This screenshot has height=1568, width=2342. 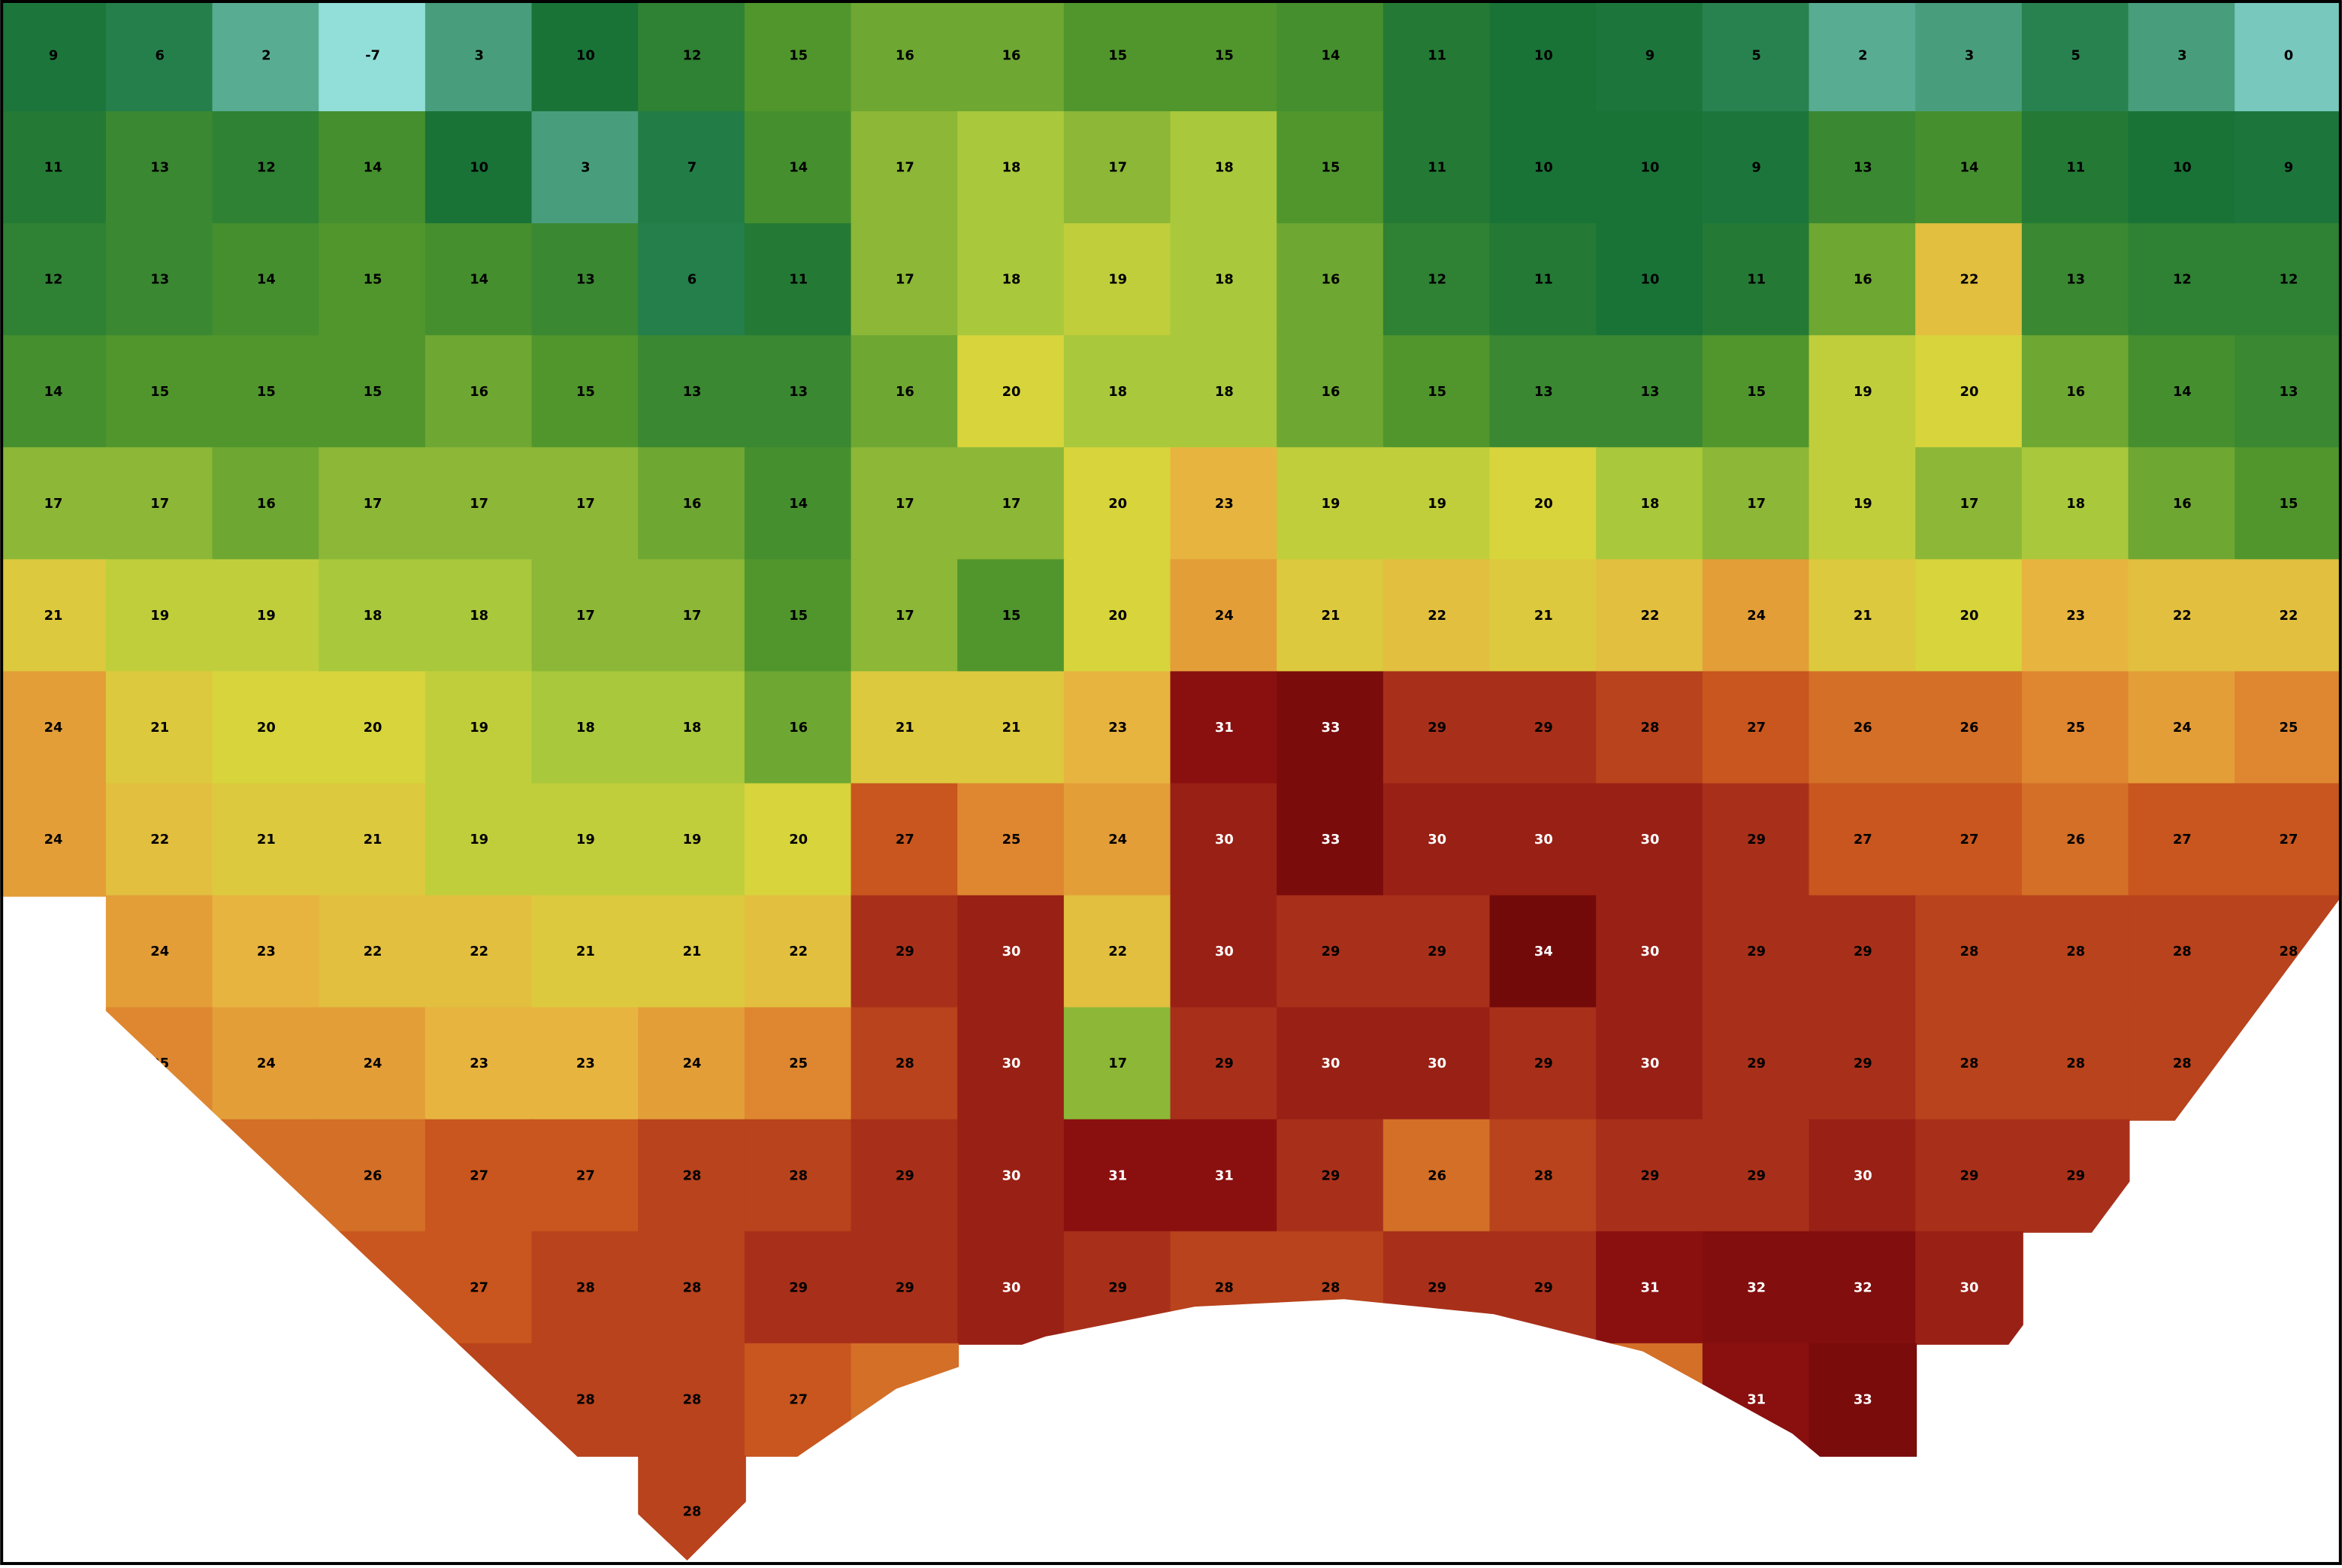 I want to click on temperature-label: 27, so click(x=479, y=1287).